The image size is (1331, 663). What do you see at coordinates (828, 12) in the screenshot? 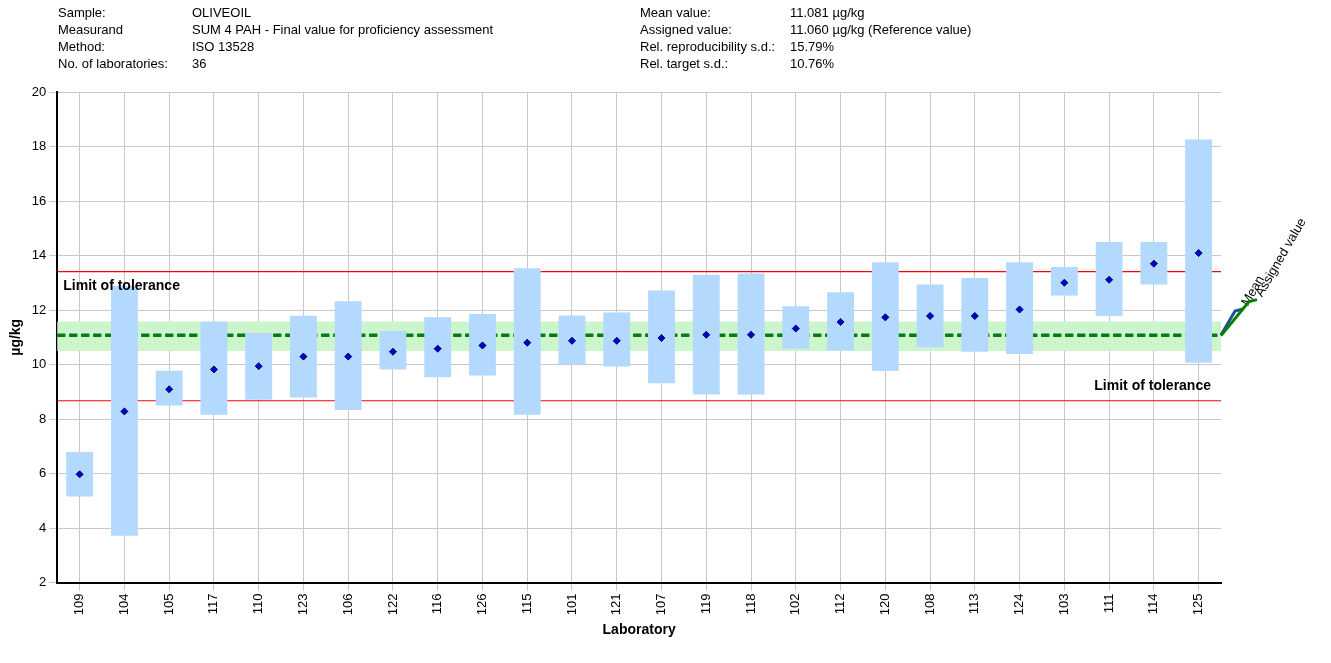
I see `text: 11.081 µg/kg` at bounding box center [828, 12].